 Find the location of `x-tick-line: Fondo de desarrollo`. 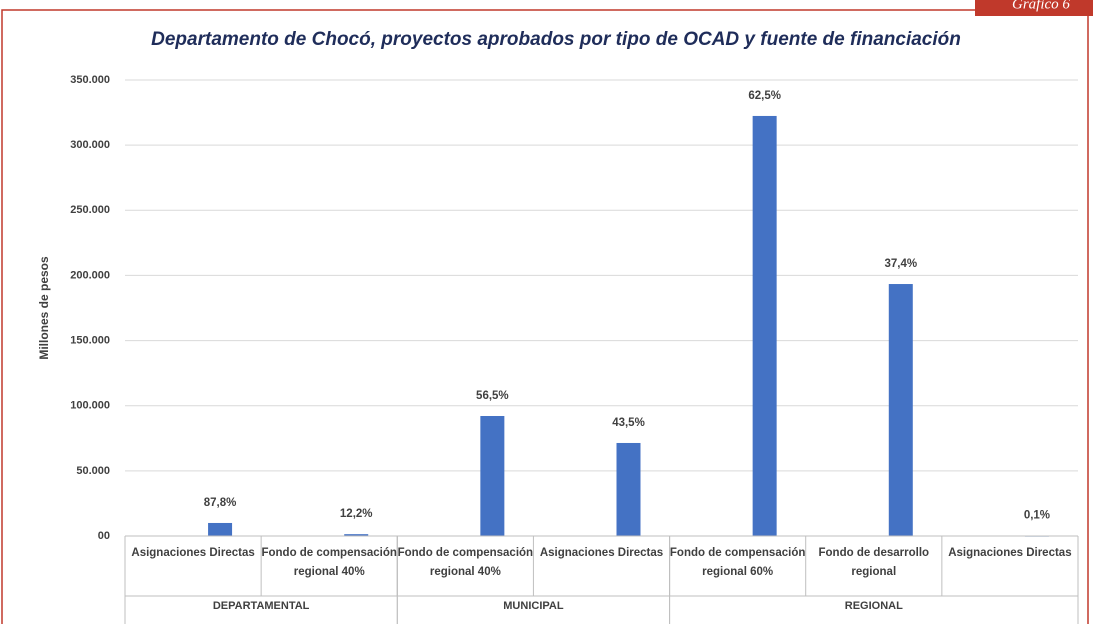

x-tick-line: Fondo de desarrollo is located at coordinates (874, 553).